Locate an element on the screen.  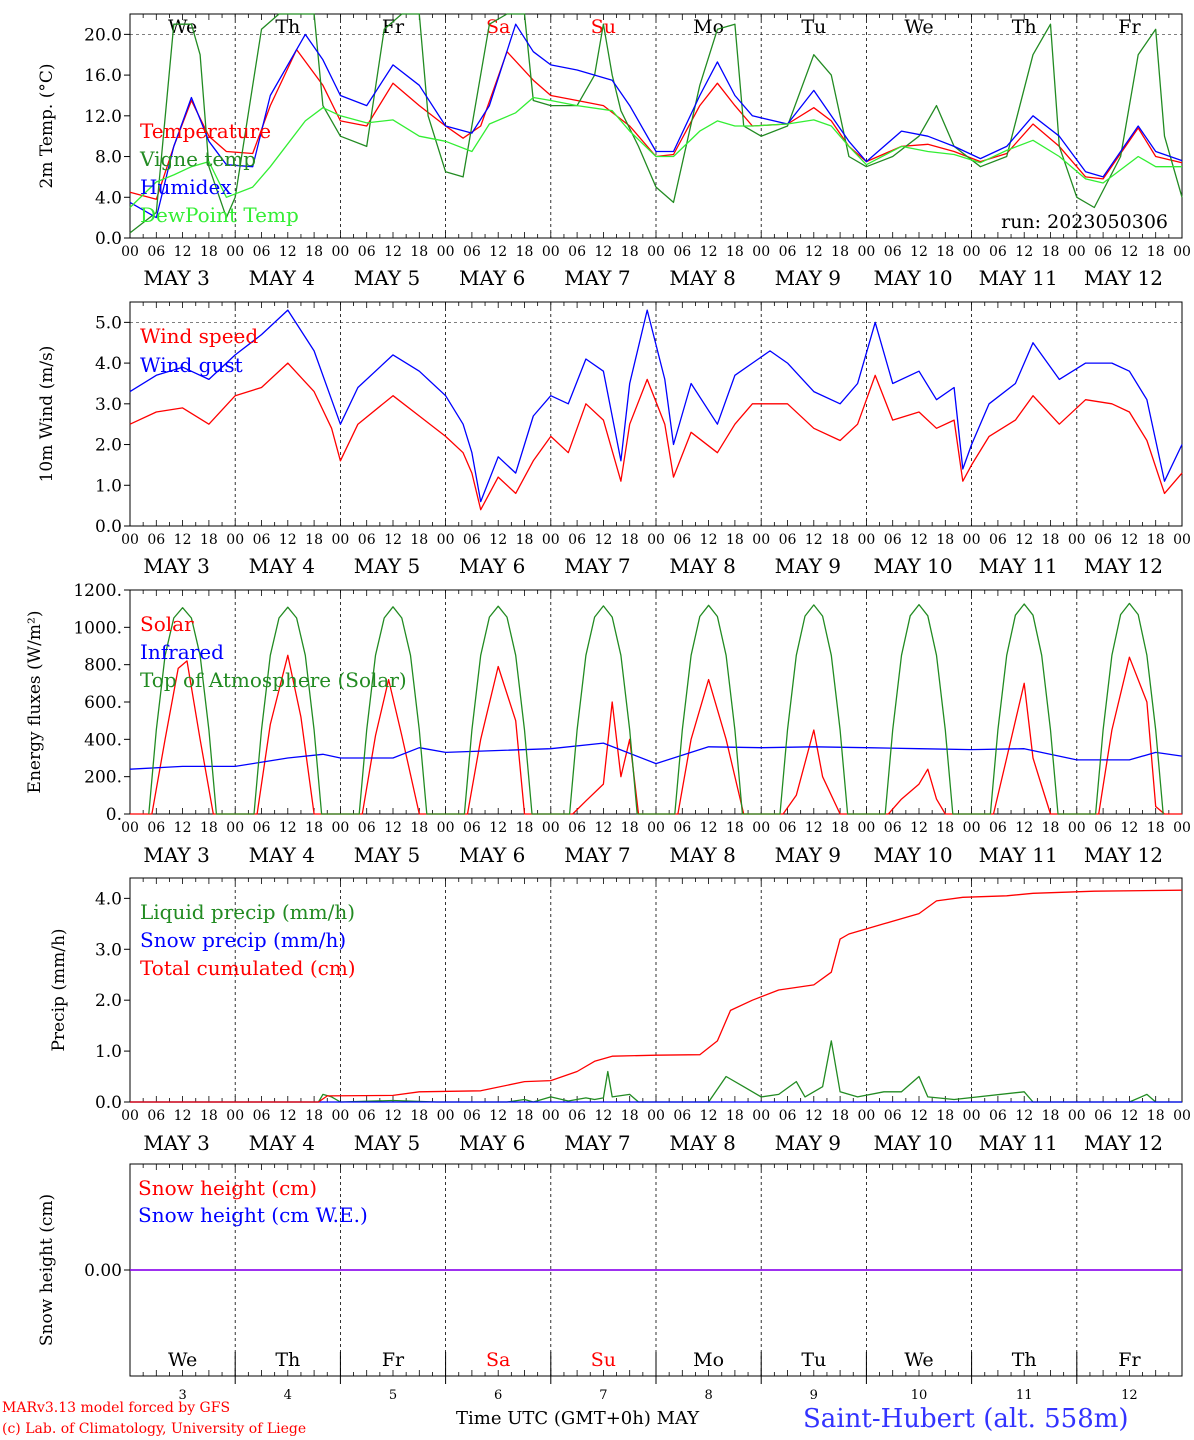
date-label: MAY 6 is located at coordinates (492, 1143).